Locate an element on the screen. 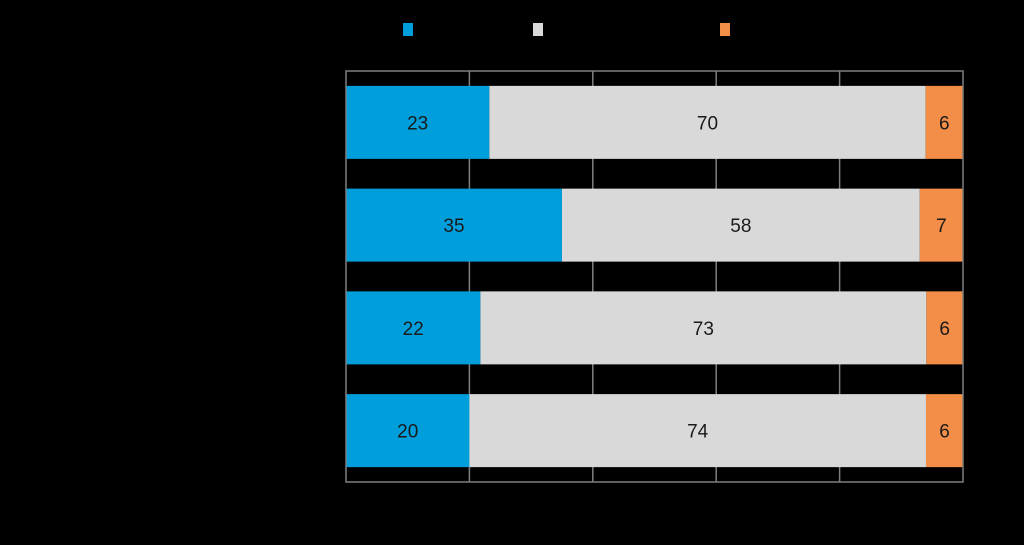 The image size is (1024, 545). data-label: 20 is located at coordinates (407, 432).